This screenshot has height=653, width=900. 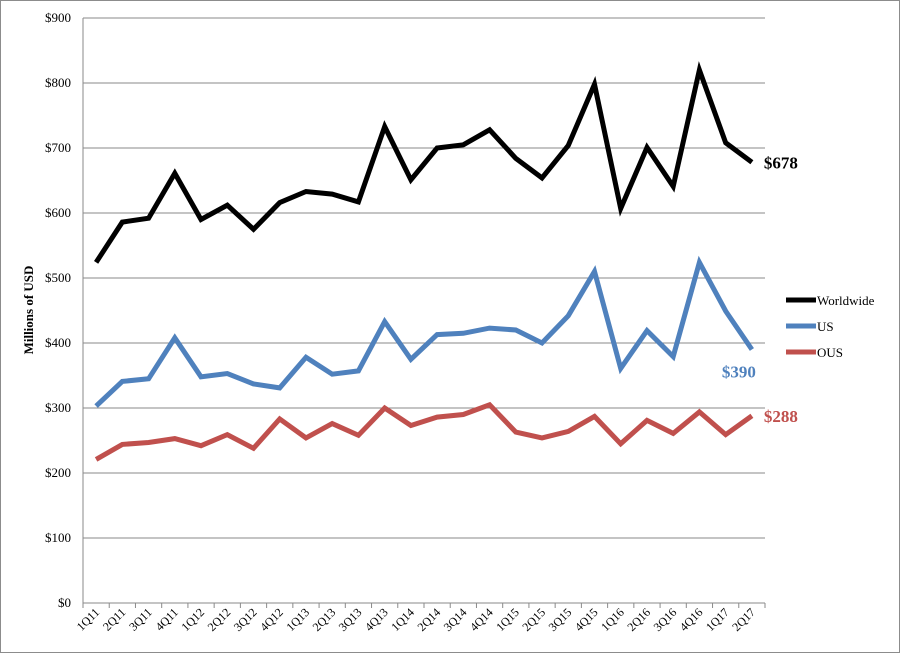 I want to click on x-tick-label: 2Q16, so click(x=638, y=619).